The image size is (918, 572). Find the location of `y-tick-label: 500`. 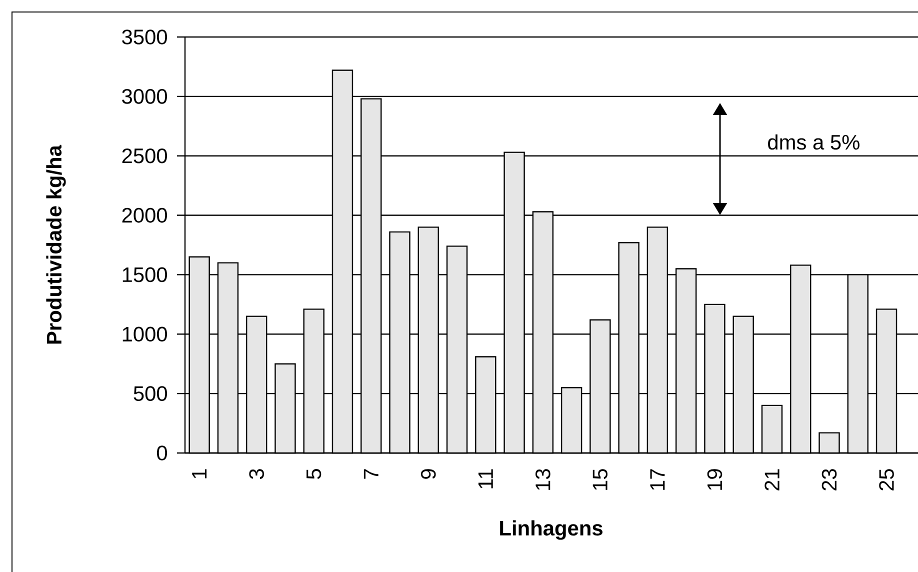

y-tick-label: 500 is located at coordinates (150, 393).